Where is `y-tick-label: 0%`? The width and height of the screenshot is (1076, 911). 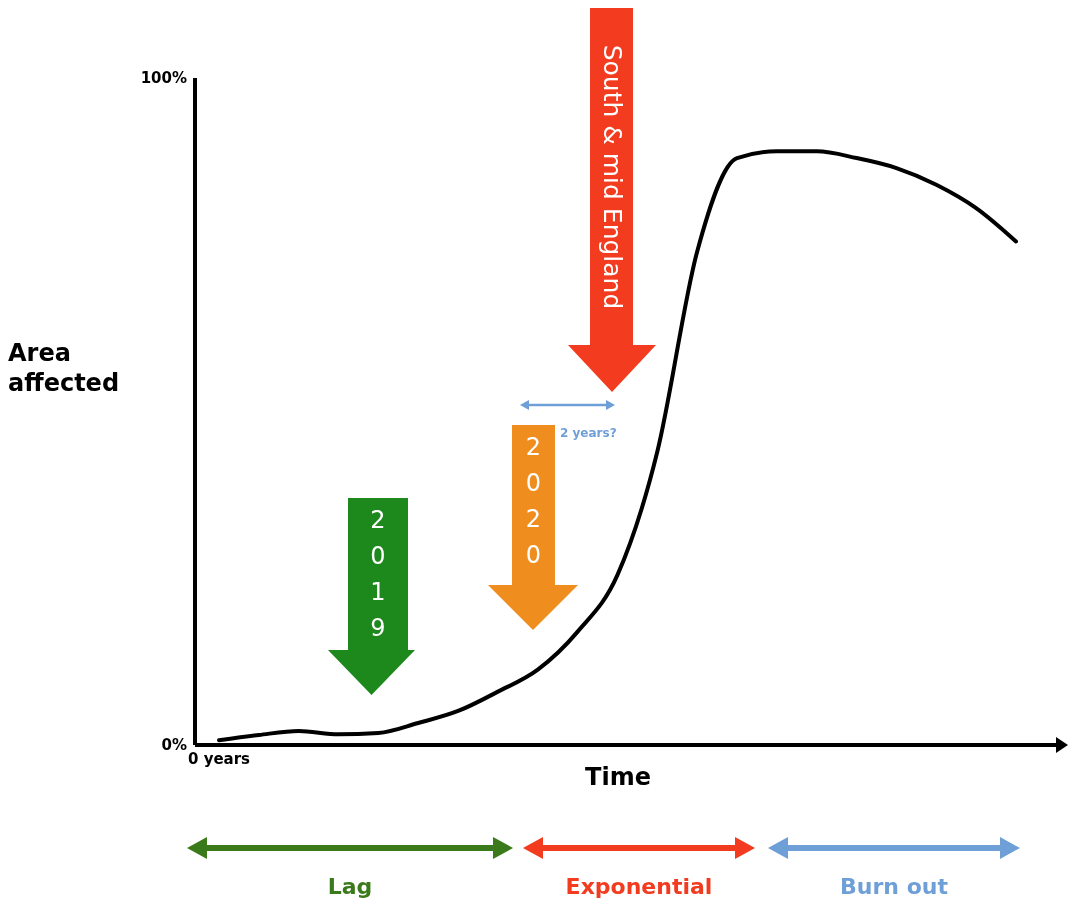
y-tick-label: 0% is located at coordinates (174, 745).